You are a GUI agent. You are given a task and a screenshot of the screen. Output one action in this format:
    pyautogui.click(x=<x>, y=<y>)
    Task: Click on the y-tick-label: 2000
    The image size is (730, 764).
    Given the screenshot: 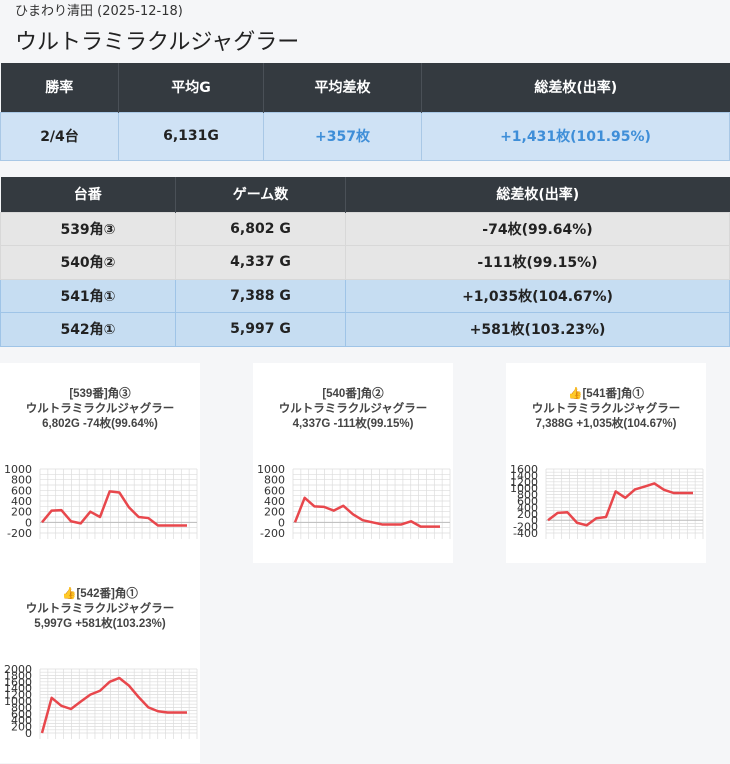 What is the action you would take?
    pyautogui.click(x=18, y=669)
    